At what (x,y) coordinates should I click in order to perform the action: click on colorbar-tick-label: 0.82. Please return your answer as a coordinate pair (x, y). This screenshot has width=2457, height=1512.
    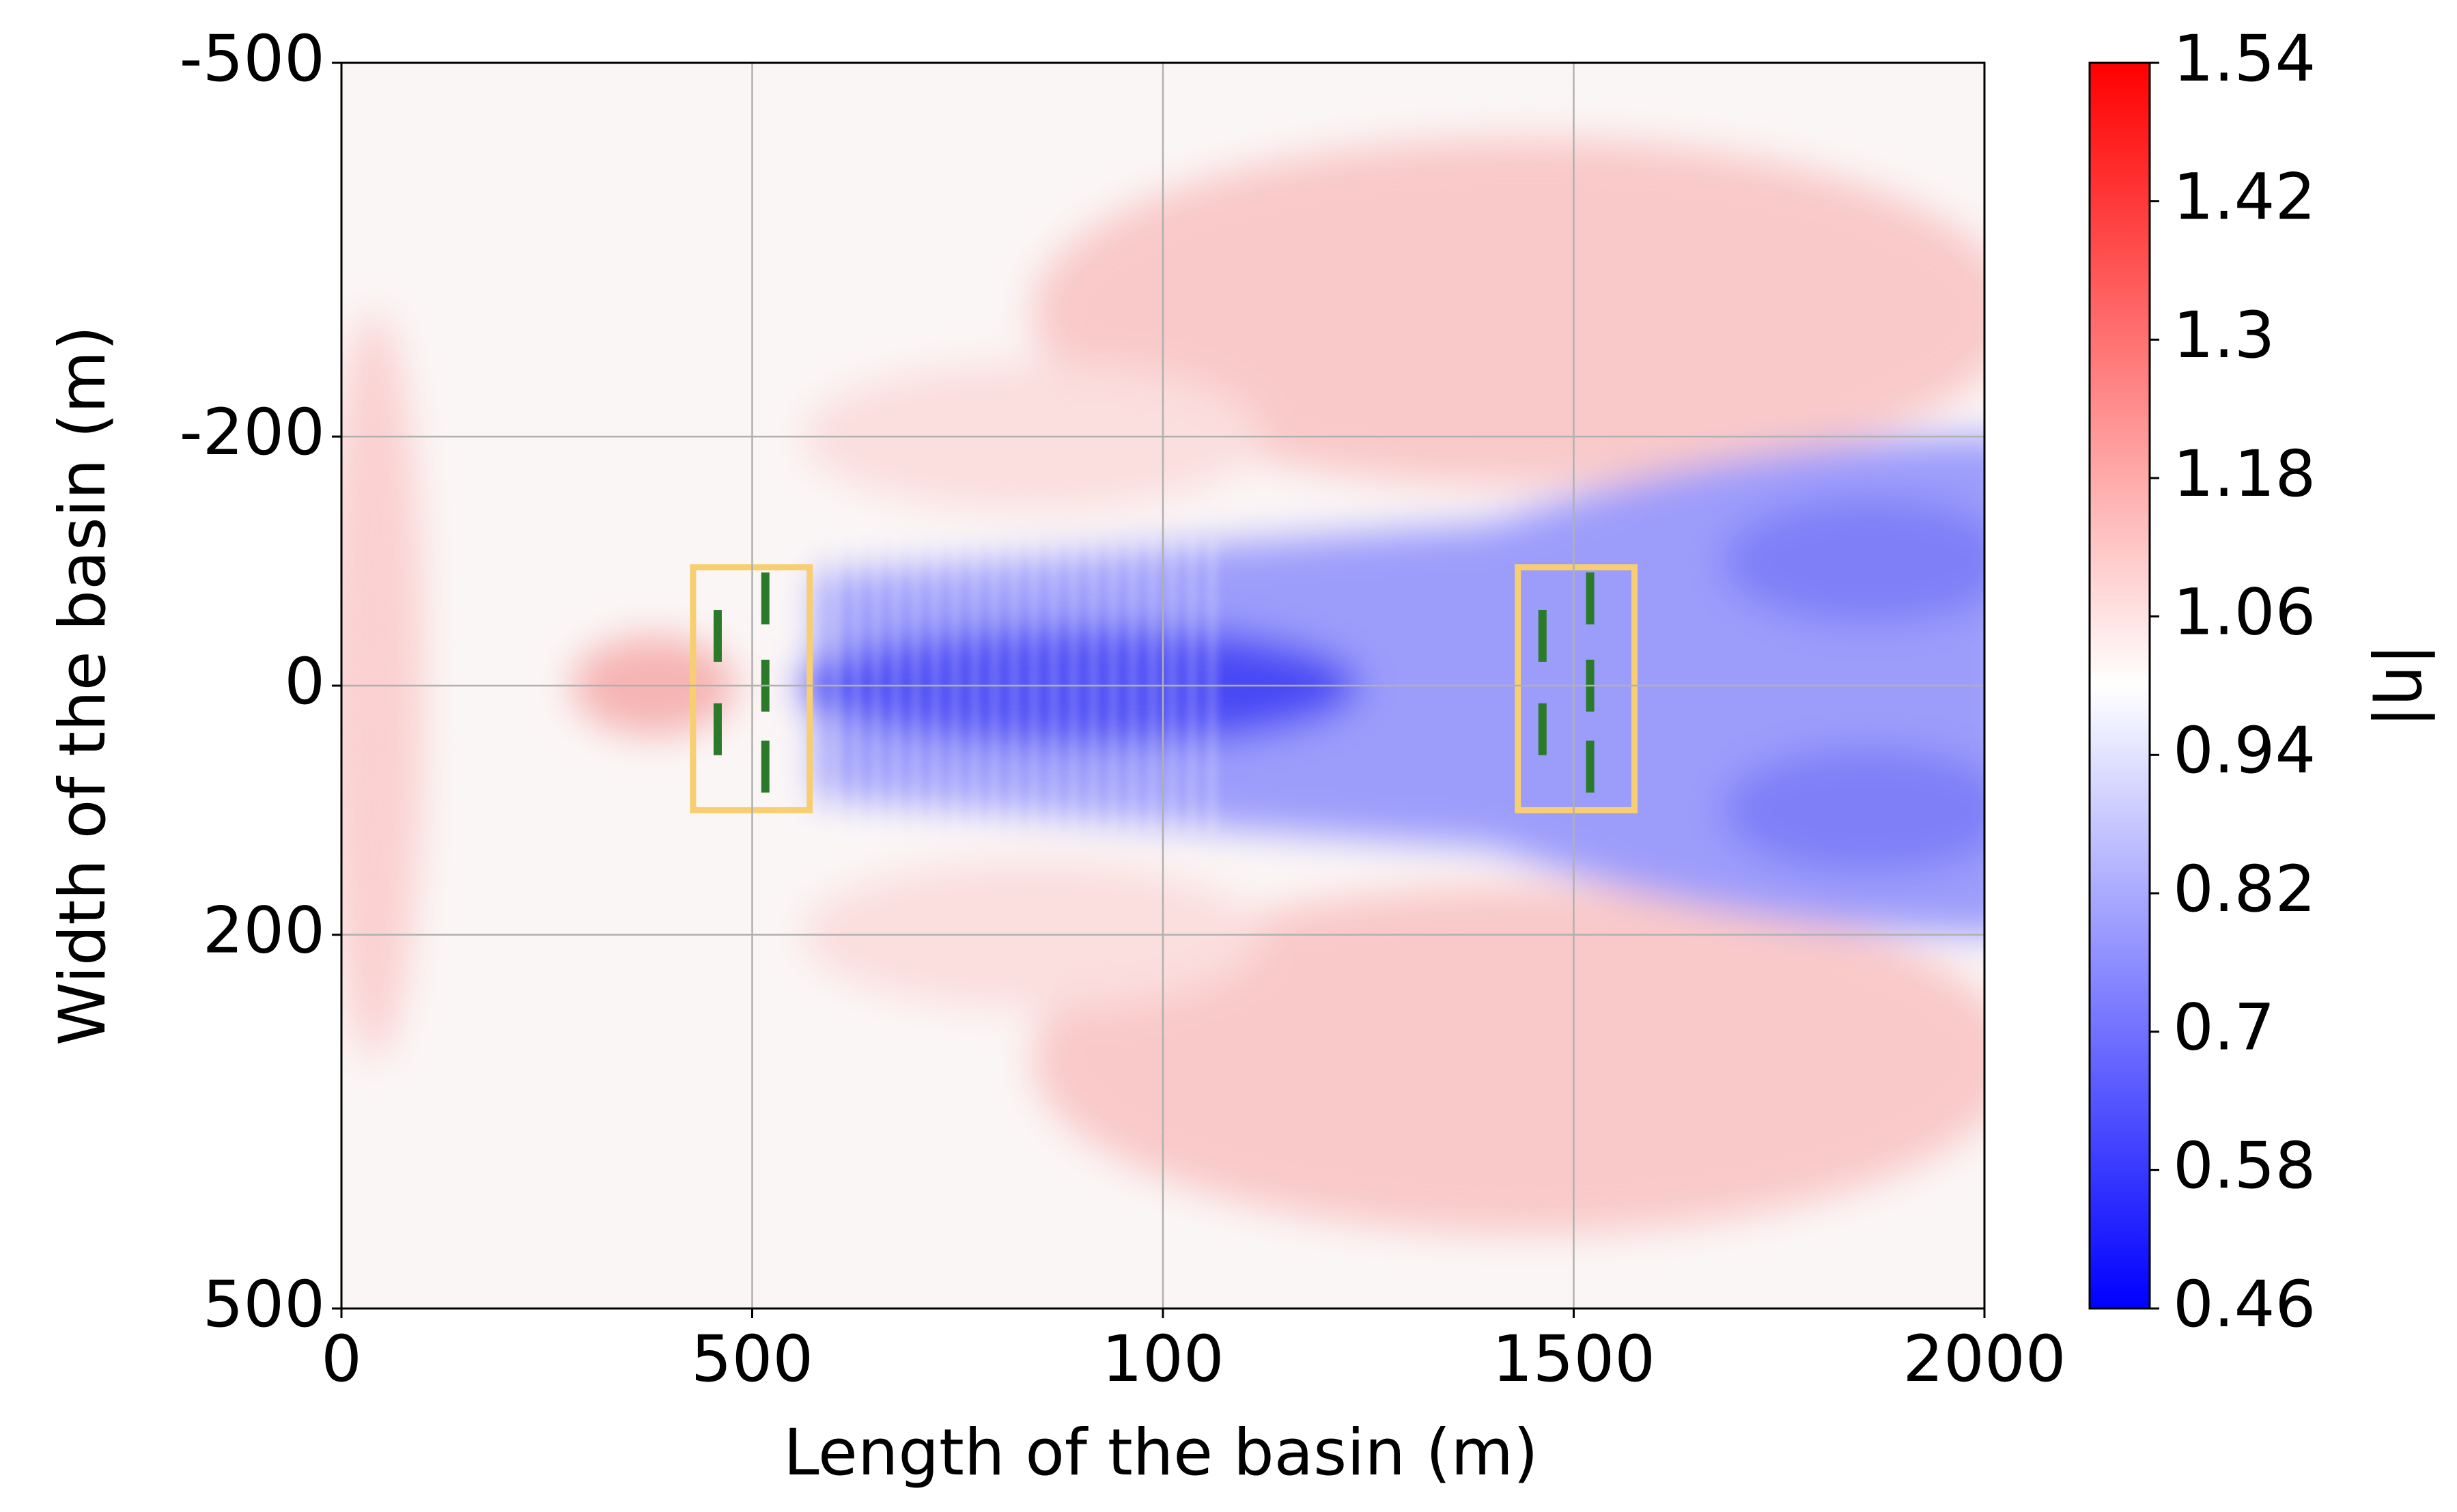
    Looking at the image, I should click on (2244, 889).